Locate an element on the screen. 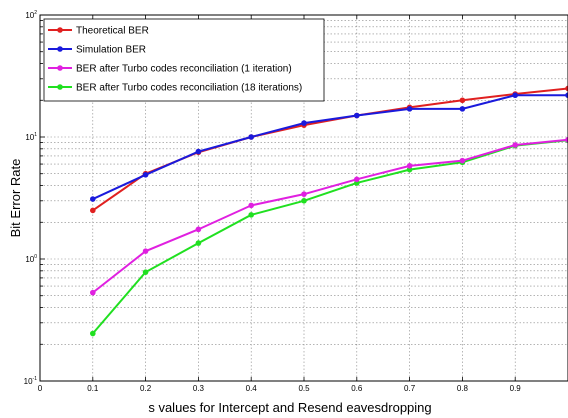 The image size is (568, 418). x-tick-label: 0 is located at coordinates (40, 388).